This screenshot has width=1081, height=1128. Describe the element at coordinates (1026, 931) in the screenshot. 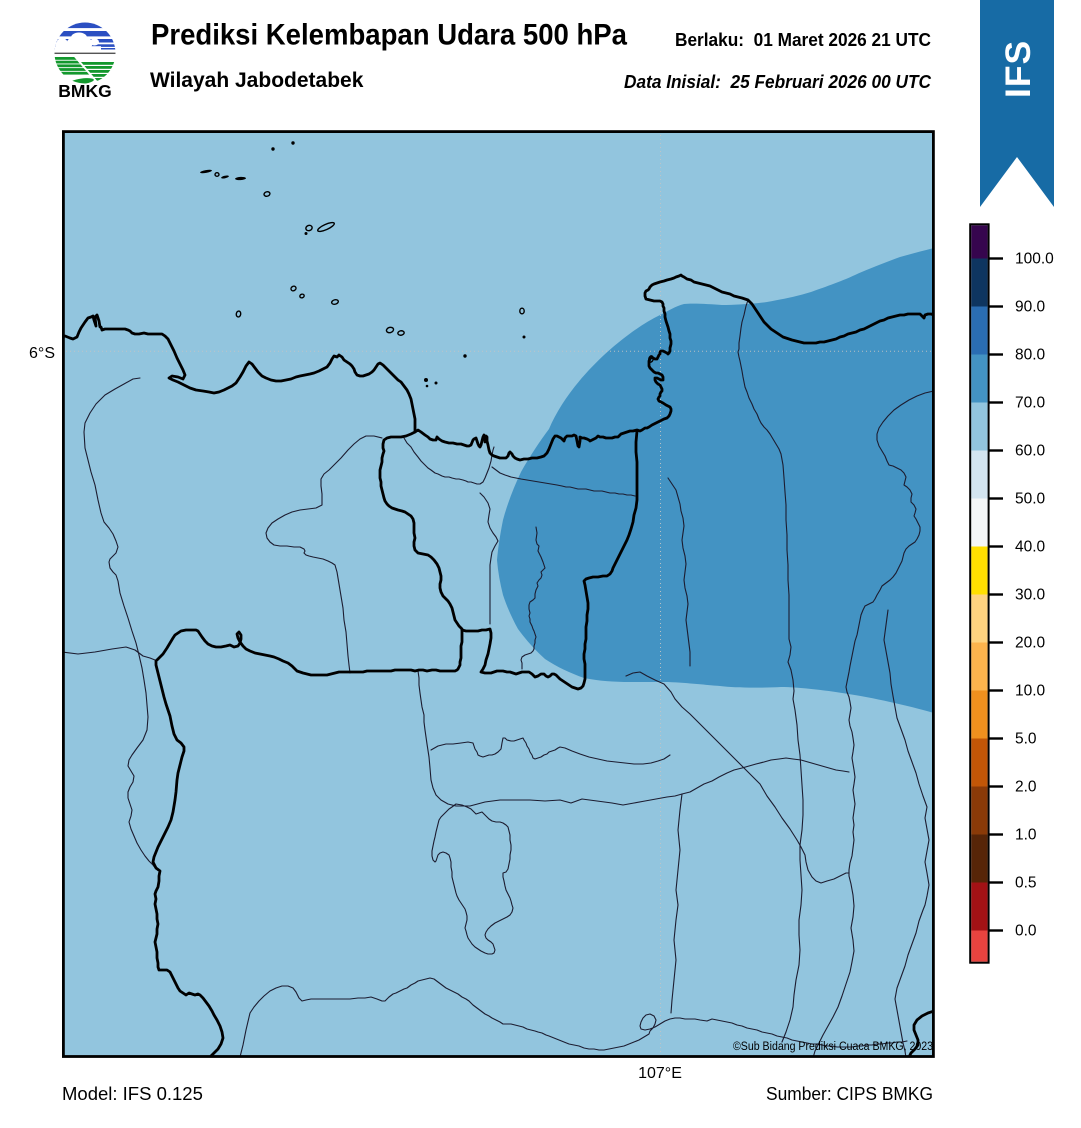

I see `svg-text: 0.0` at that location.